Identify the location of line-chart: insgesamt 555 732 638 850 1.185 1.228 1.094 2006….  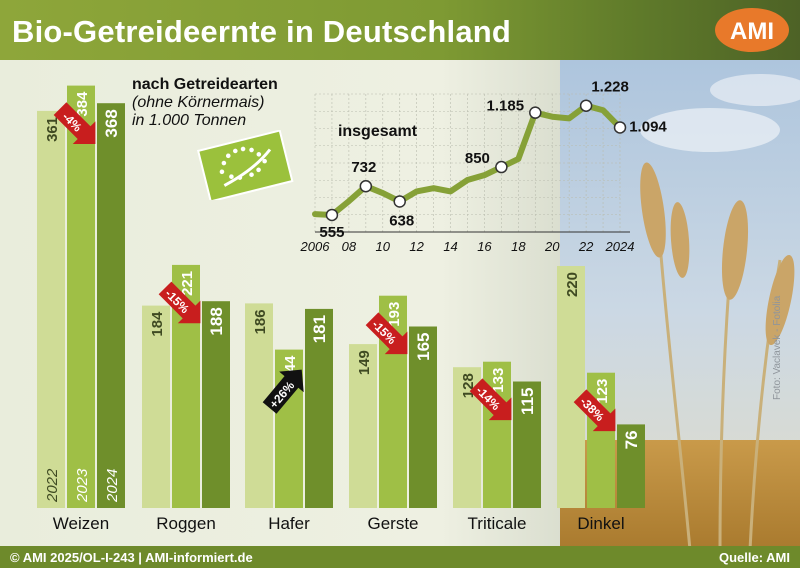
(484, 166).